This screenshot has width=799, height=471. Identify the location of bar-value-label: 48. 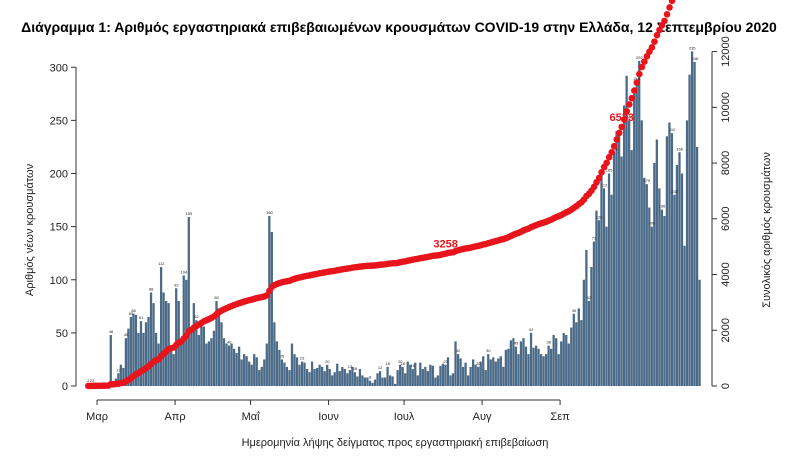
(111, 331).